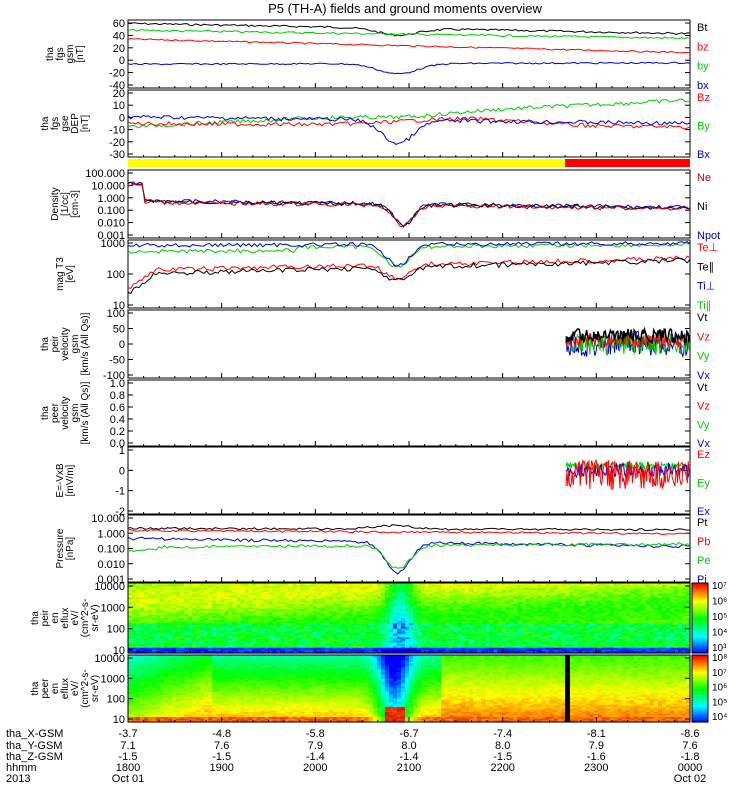 Image resolution: width=750 pixels, height=805 pixels. I want to click on curves-fgs-gsm, so click(409, 48).